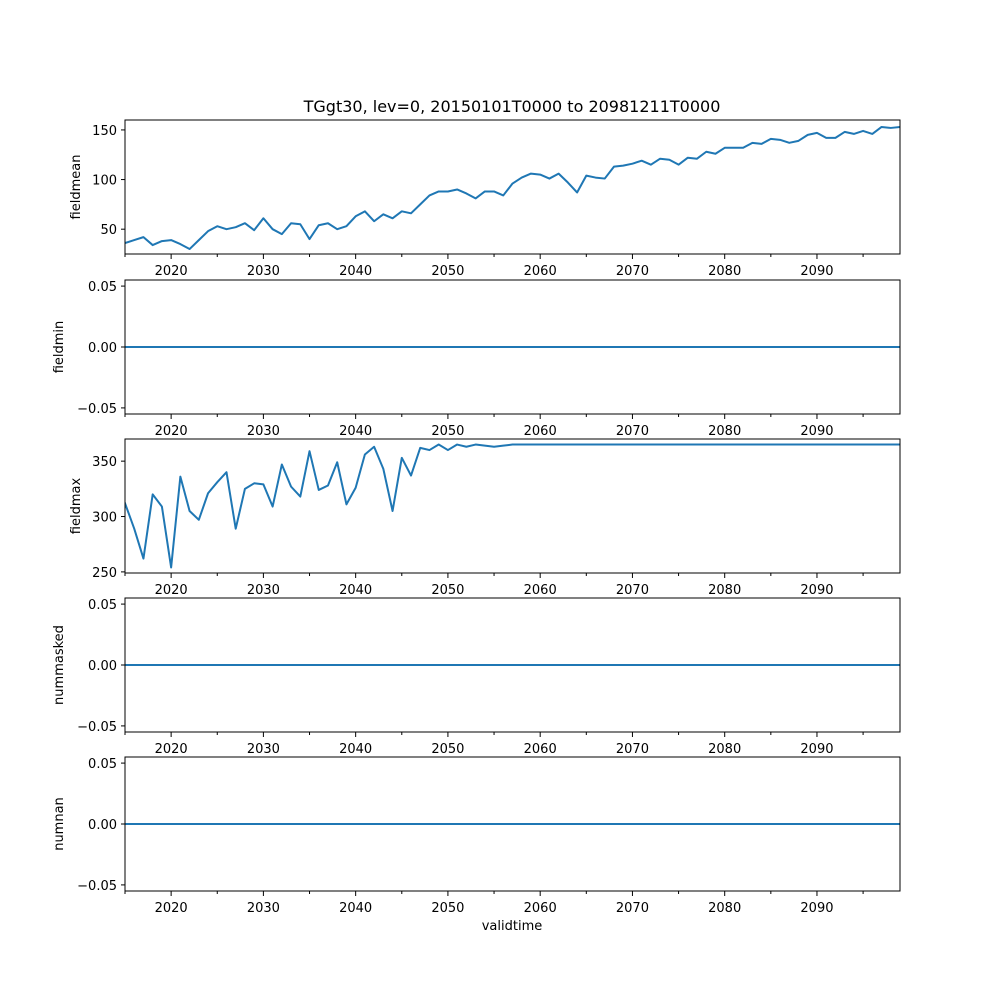 The height and width of the screenshot is (1000, 1000). I want to click on fieldmin-x-tick-label: 2070, so click(632, 431).